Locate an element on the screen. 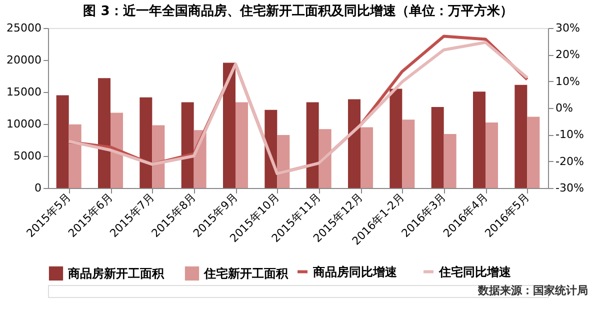  legend-label: 商品房同比增速 is located at coordinates (355, 271).